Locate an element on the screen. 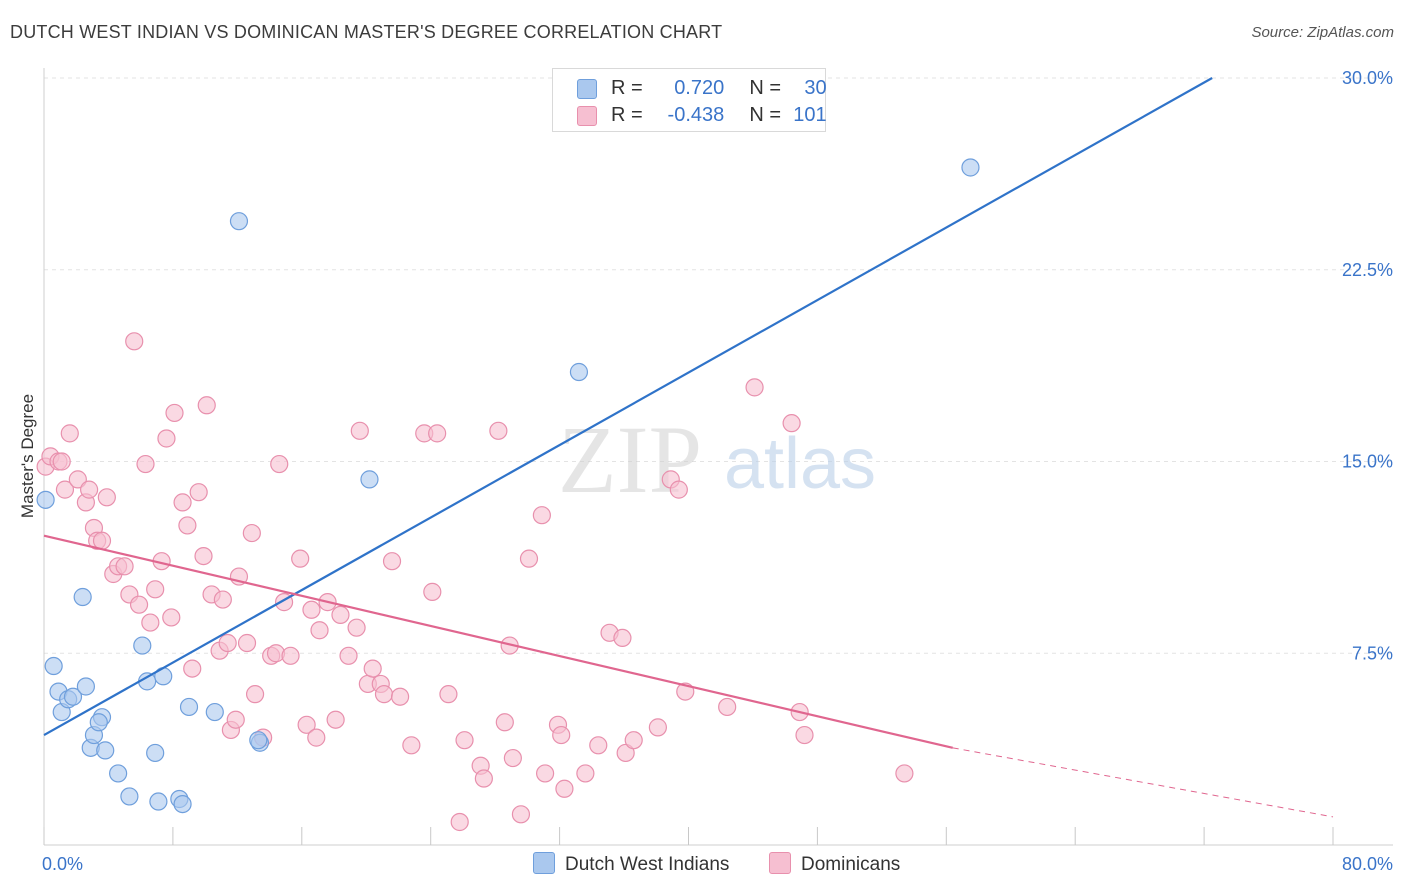 The width and height of the screenshot is (1406, 892). x-tick-label: 0.0% is located at coordinates (62, 864).